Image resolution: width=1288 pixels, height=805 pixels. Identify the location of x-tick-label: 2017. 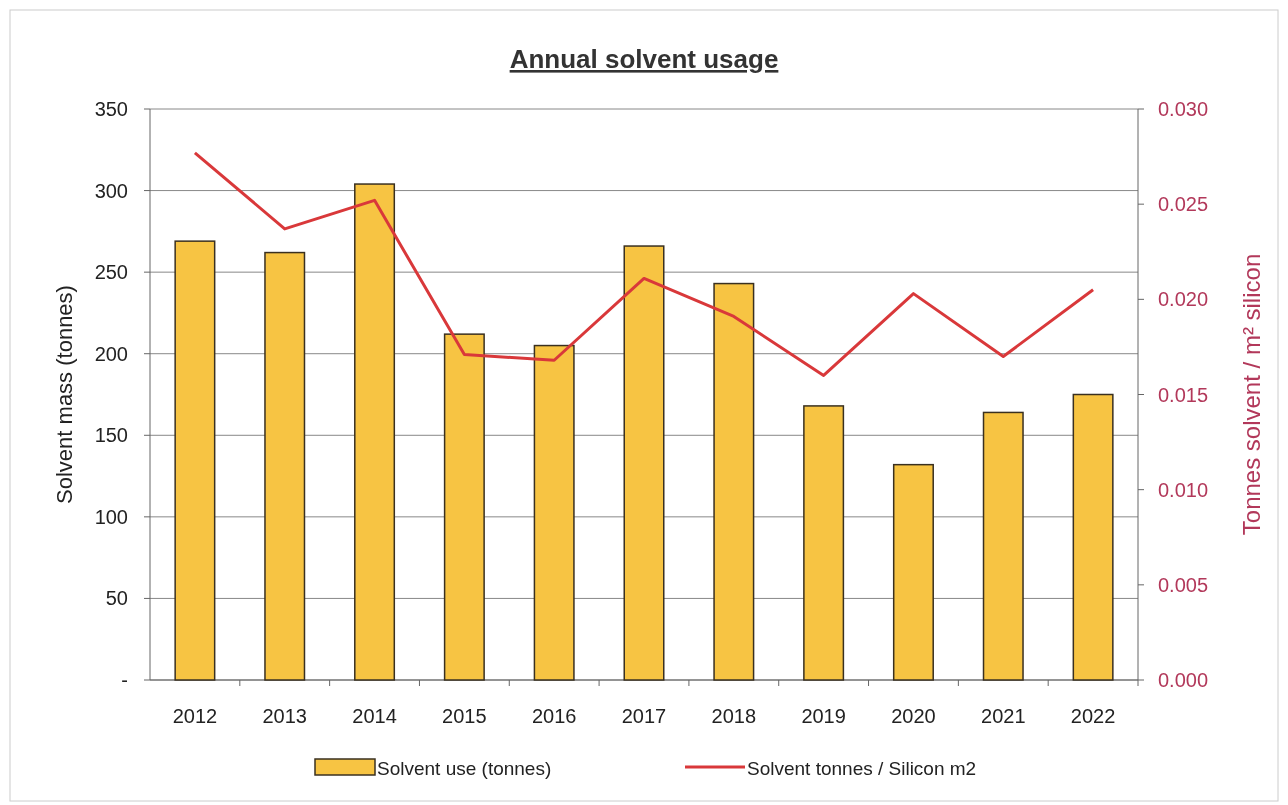
(644, 716).